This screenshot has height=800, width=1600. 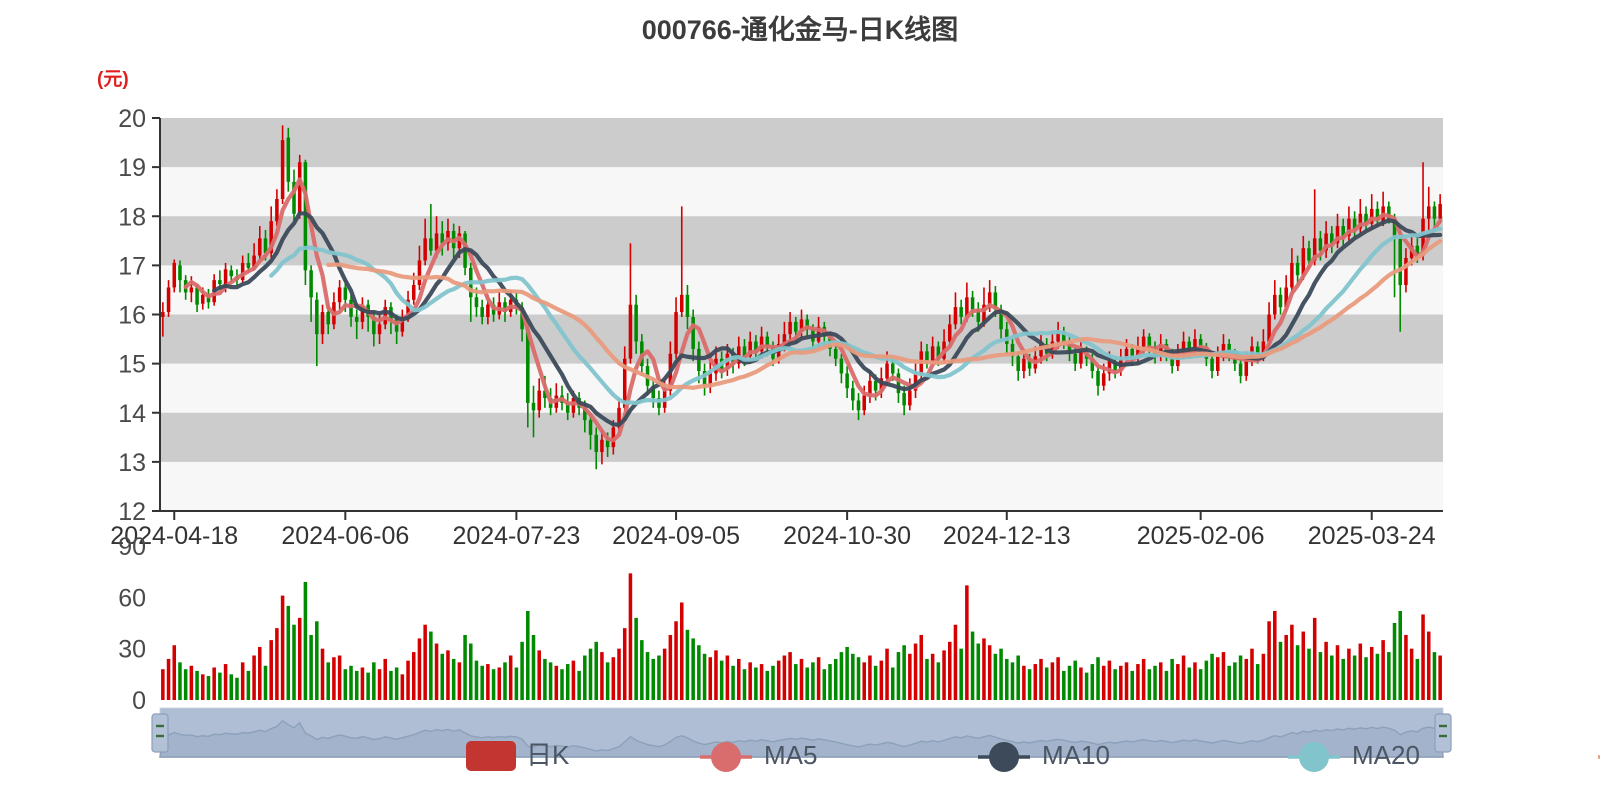 I want to click on legend-item-MA10: MA10, so click(x=1044, y=756).